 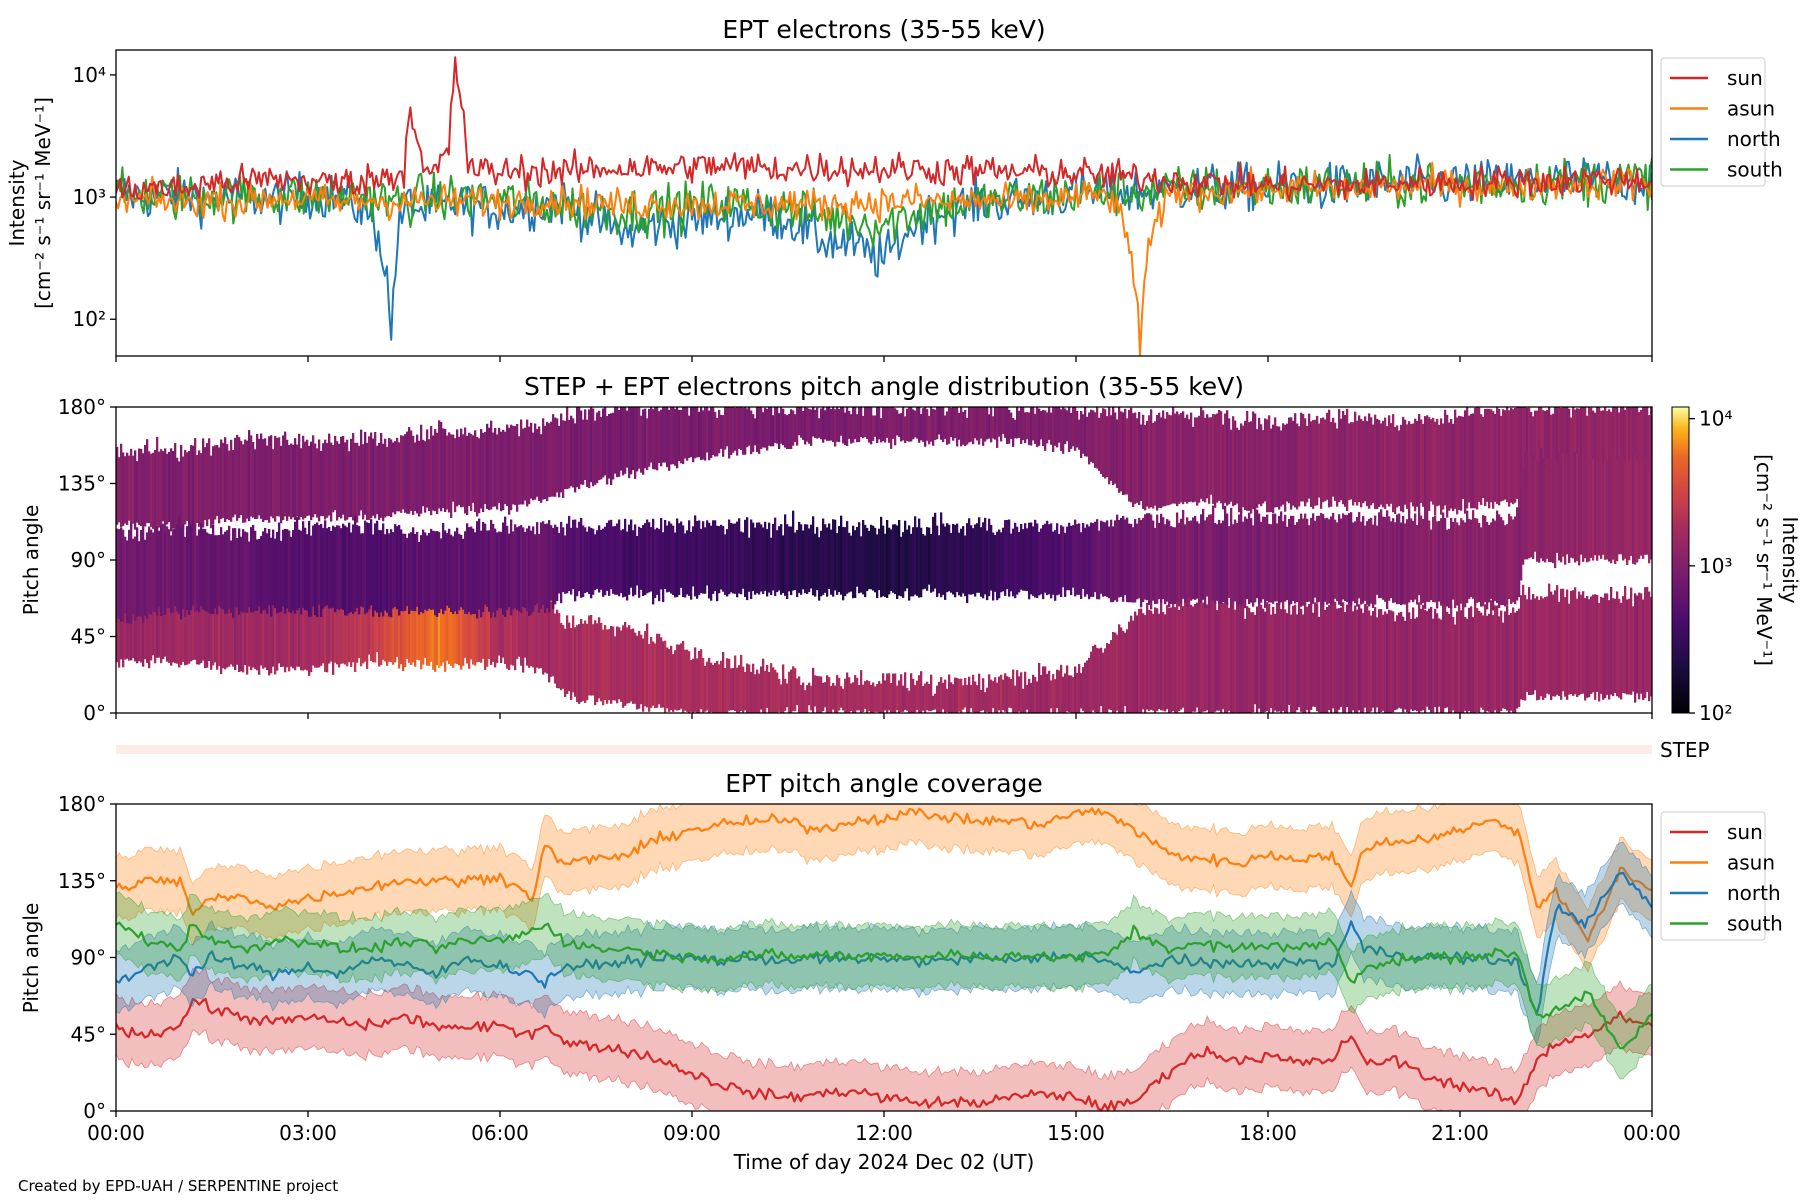 I want to click on credit-text: Created by EPD-UAH / SERPENTINE project, so click(x=178, y=1186).